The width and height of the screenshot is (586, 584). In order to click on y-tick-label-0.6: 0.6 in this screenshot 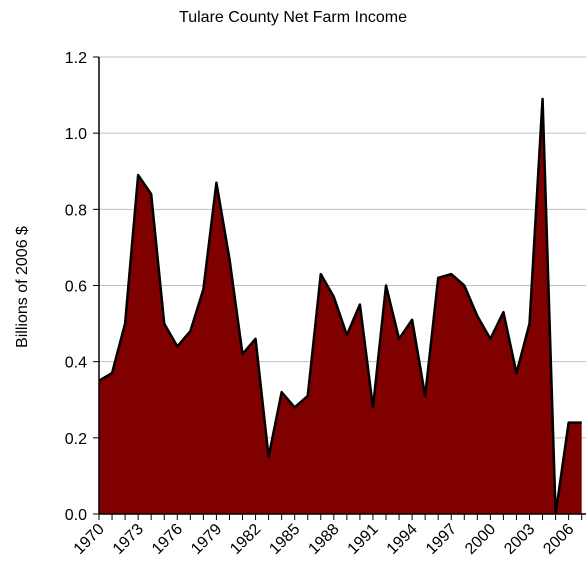, I will do `click(76, 287)`.